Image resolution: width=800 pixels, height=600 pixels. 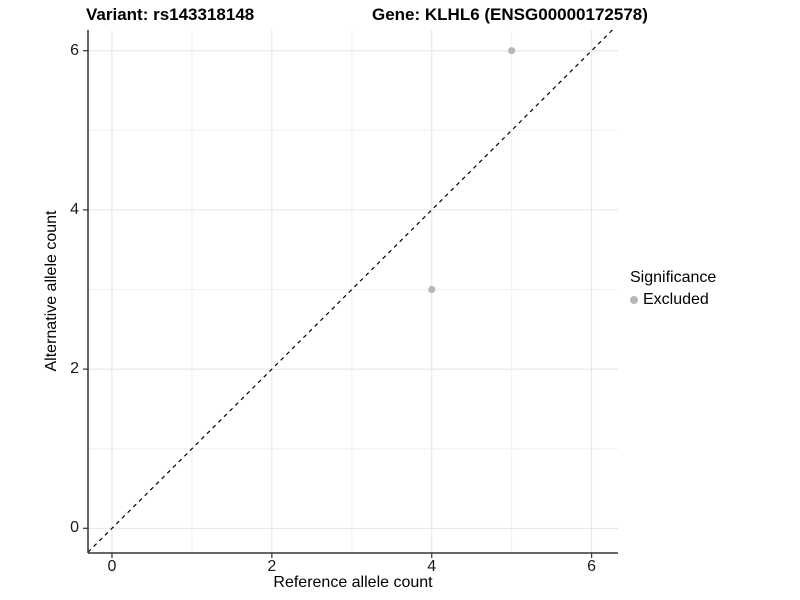 I want to click on legend-item-excluded: Excluded, so click(x=673, y=299).